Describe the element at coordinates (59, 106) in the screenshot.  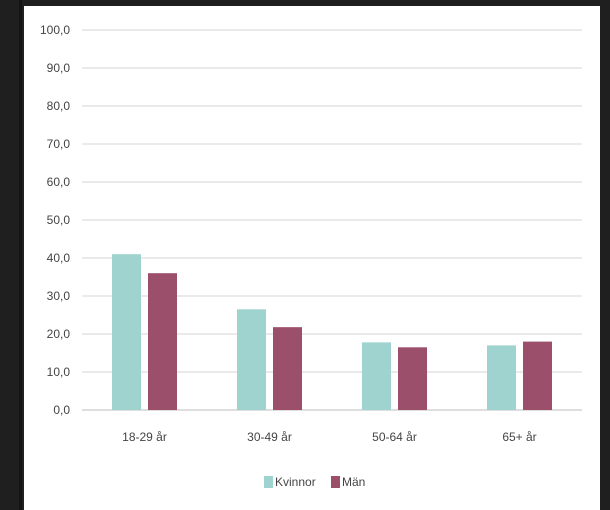
I see `y-tick-label: 80,0` at that location.